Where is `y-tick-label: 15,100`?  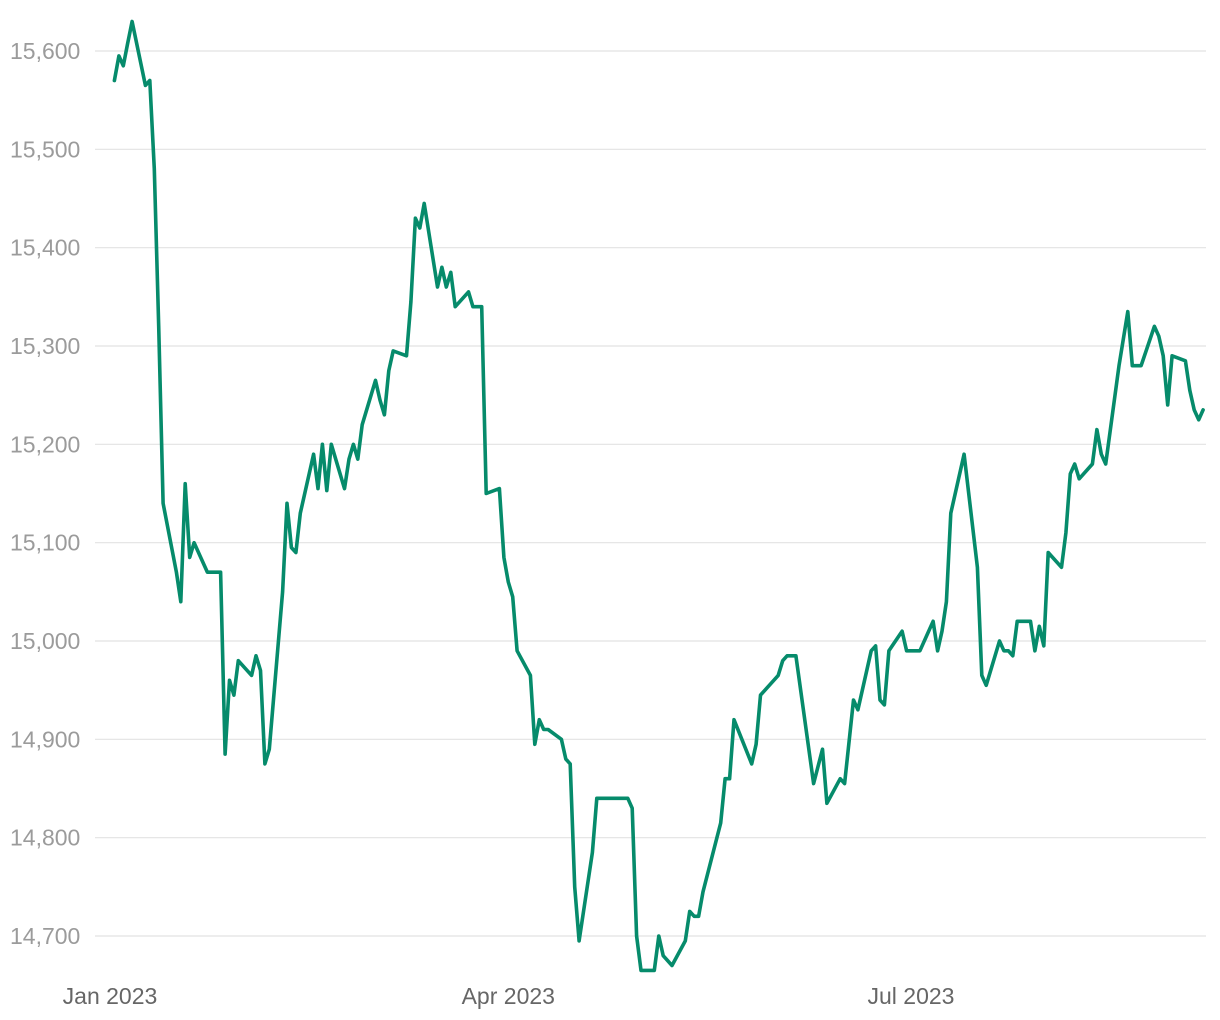 y-tick-label: 15,100 is located at coordinates (45, 543).